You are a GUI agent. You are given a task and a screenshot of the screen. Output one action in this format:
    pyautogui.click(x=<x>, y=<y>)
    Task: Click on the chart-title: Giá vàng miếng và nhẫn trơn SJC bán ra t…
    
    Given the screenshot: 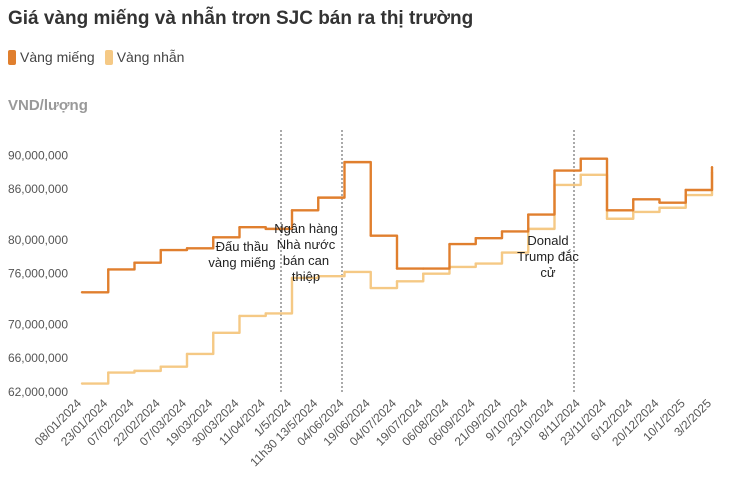 What is the action you would take?
    pyautogui.click(x=241, y=18)
    